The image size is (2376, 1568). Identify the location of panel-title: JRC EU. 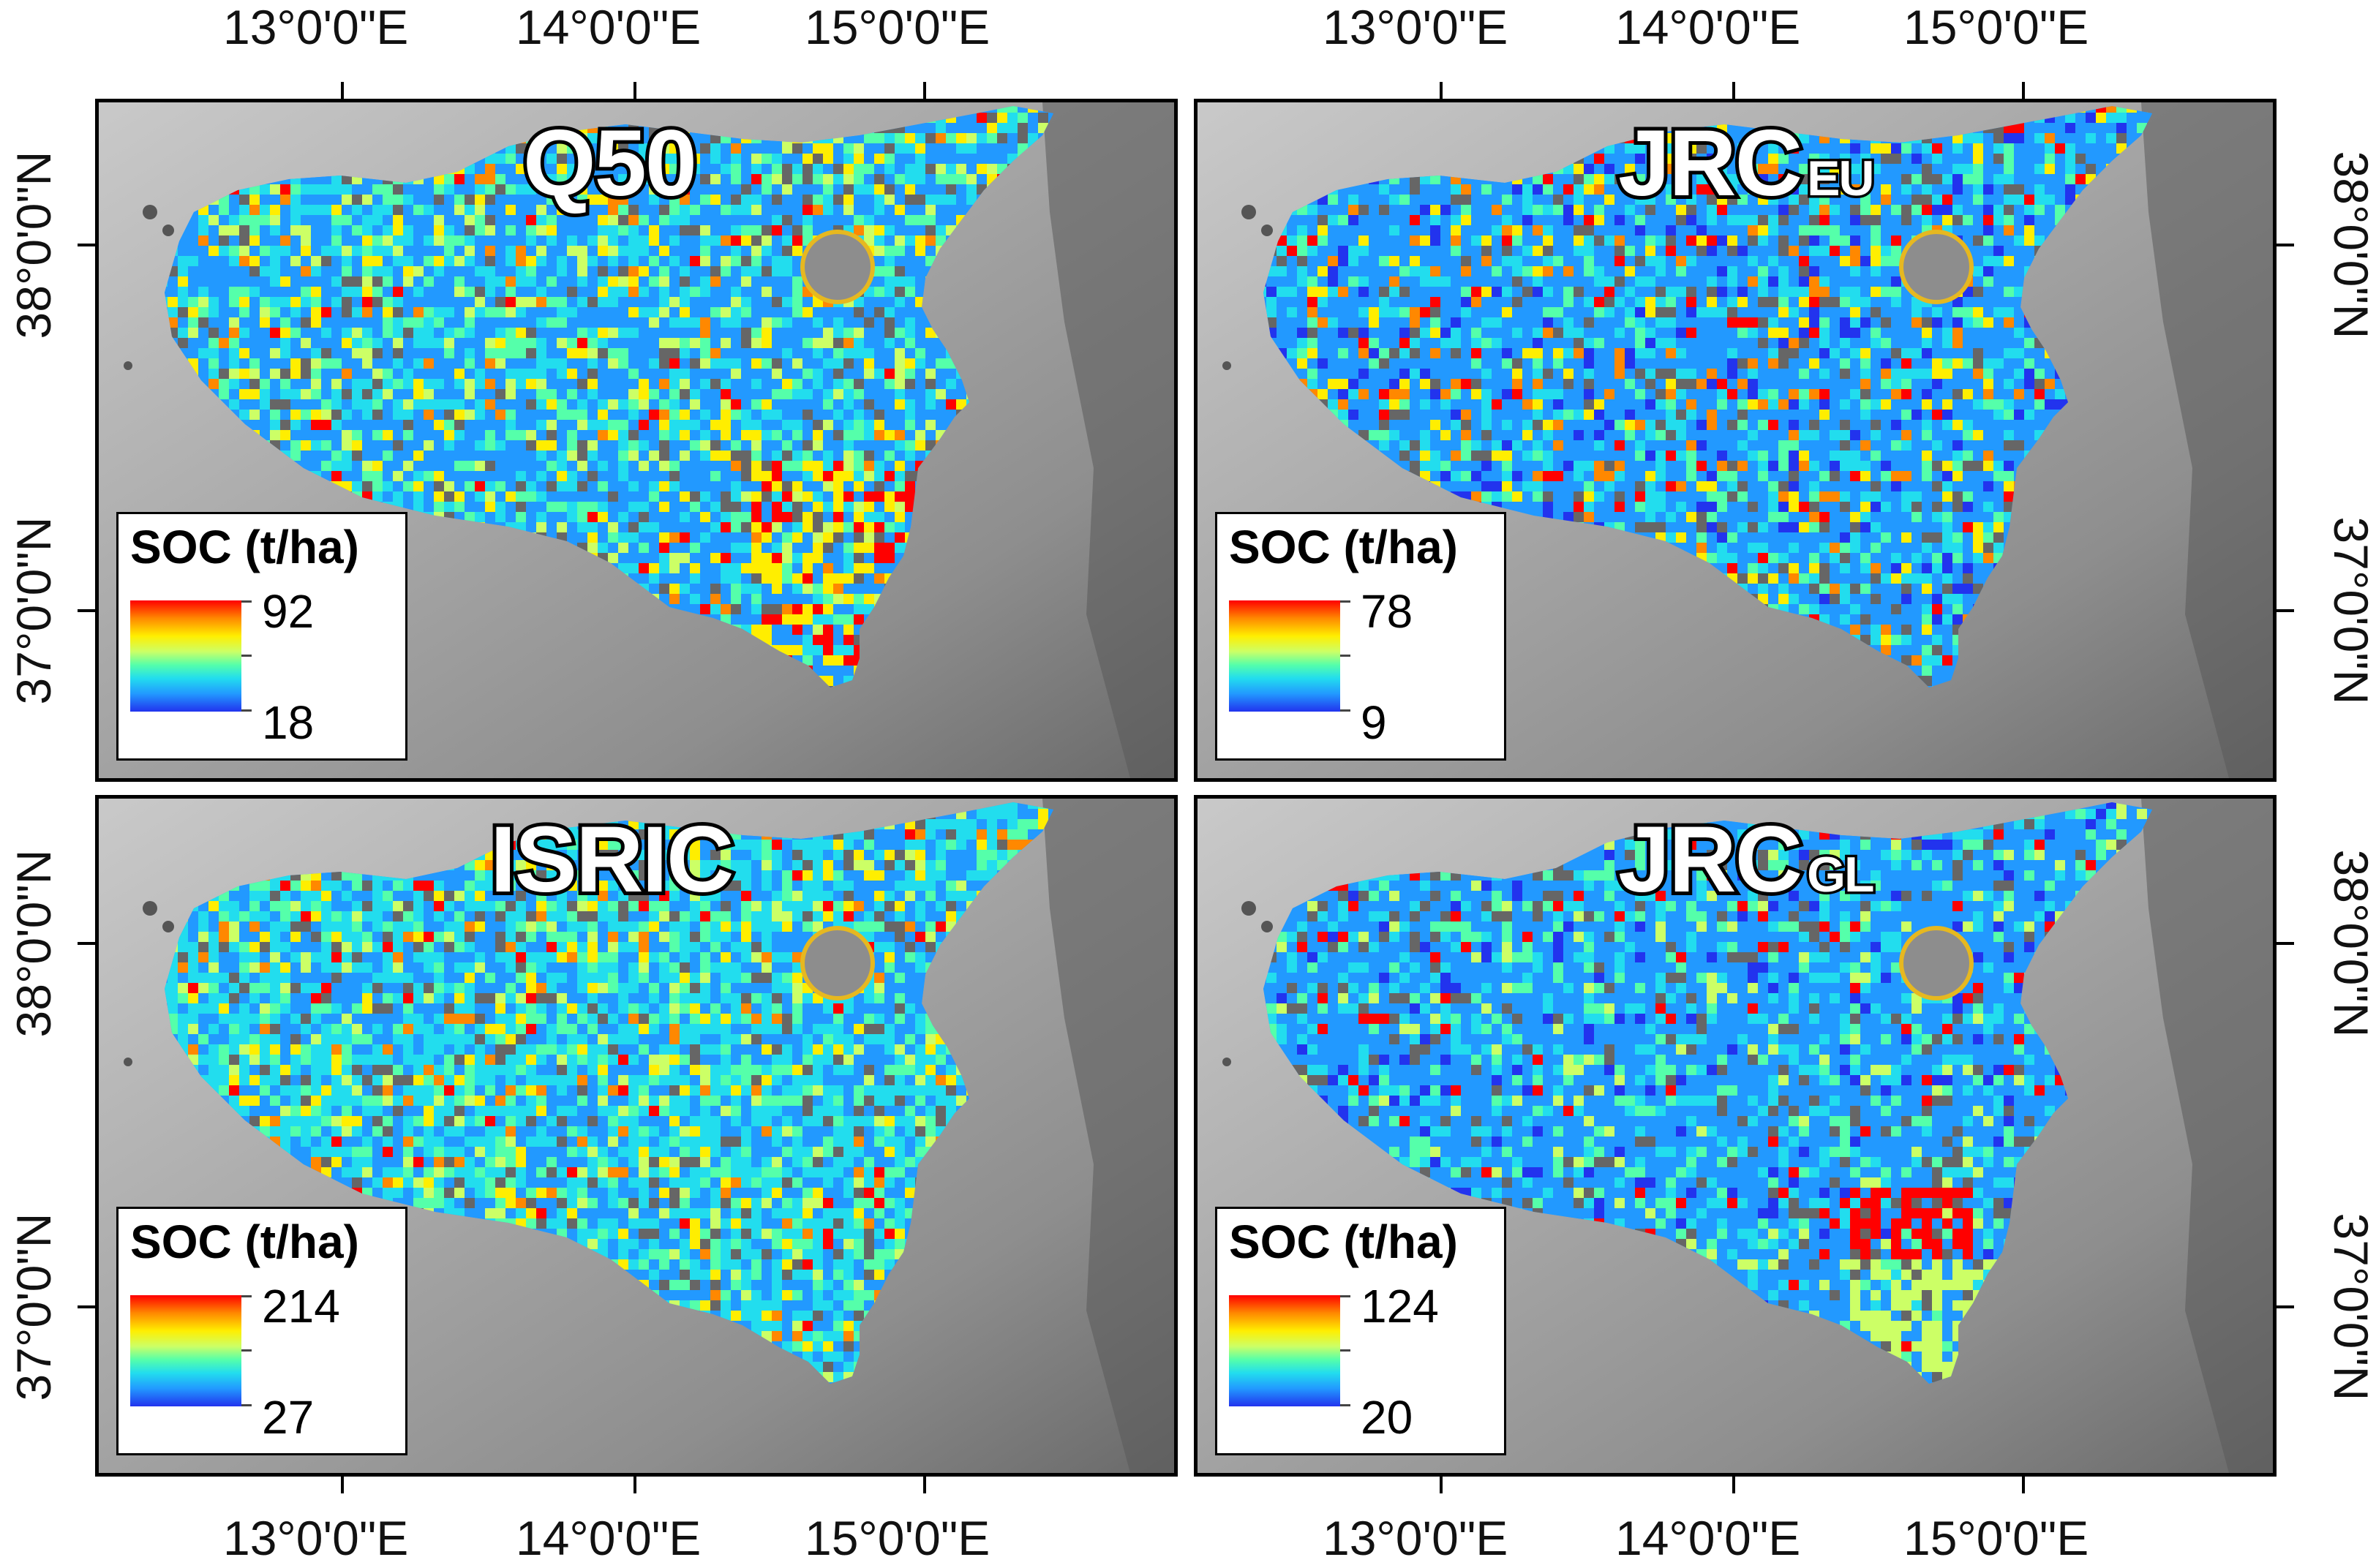
(1745, 163).